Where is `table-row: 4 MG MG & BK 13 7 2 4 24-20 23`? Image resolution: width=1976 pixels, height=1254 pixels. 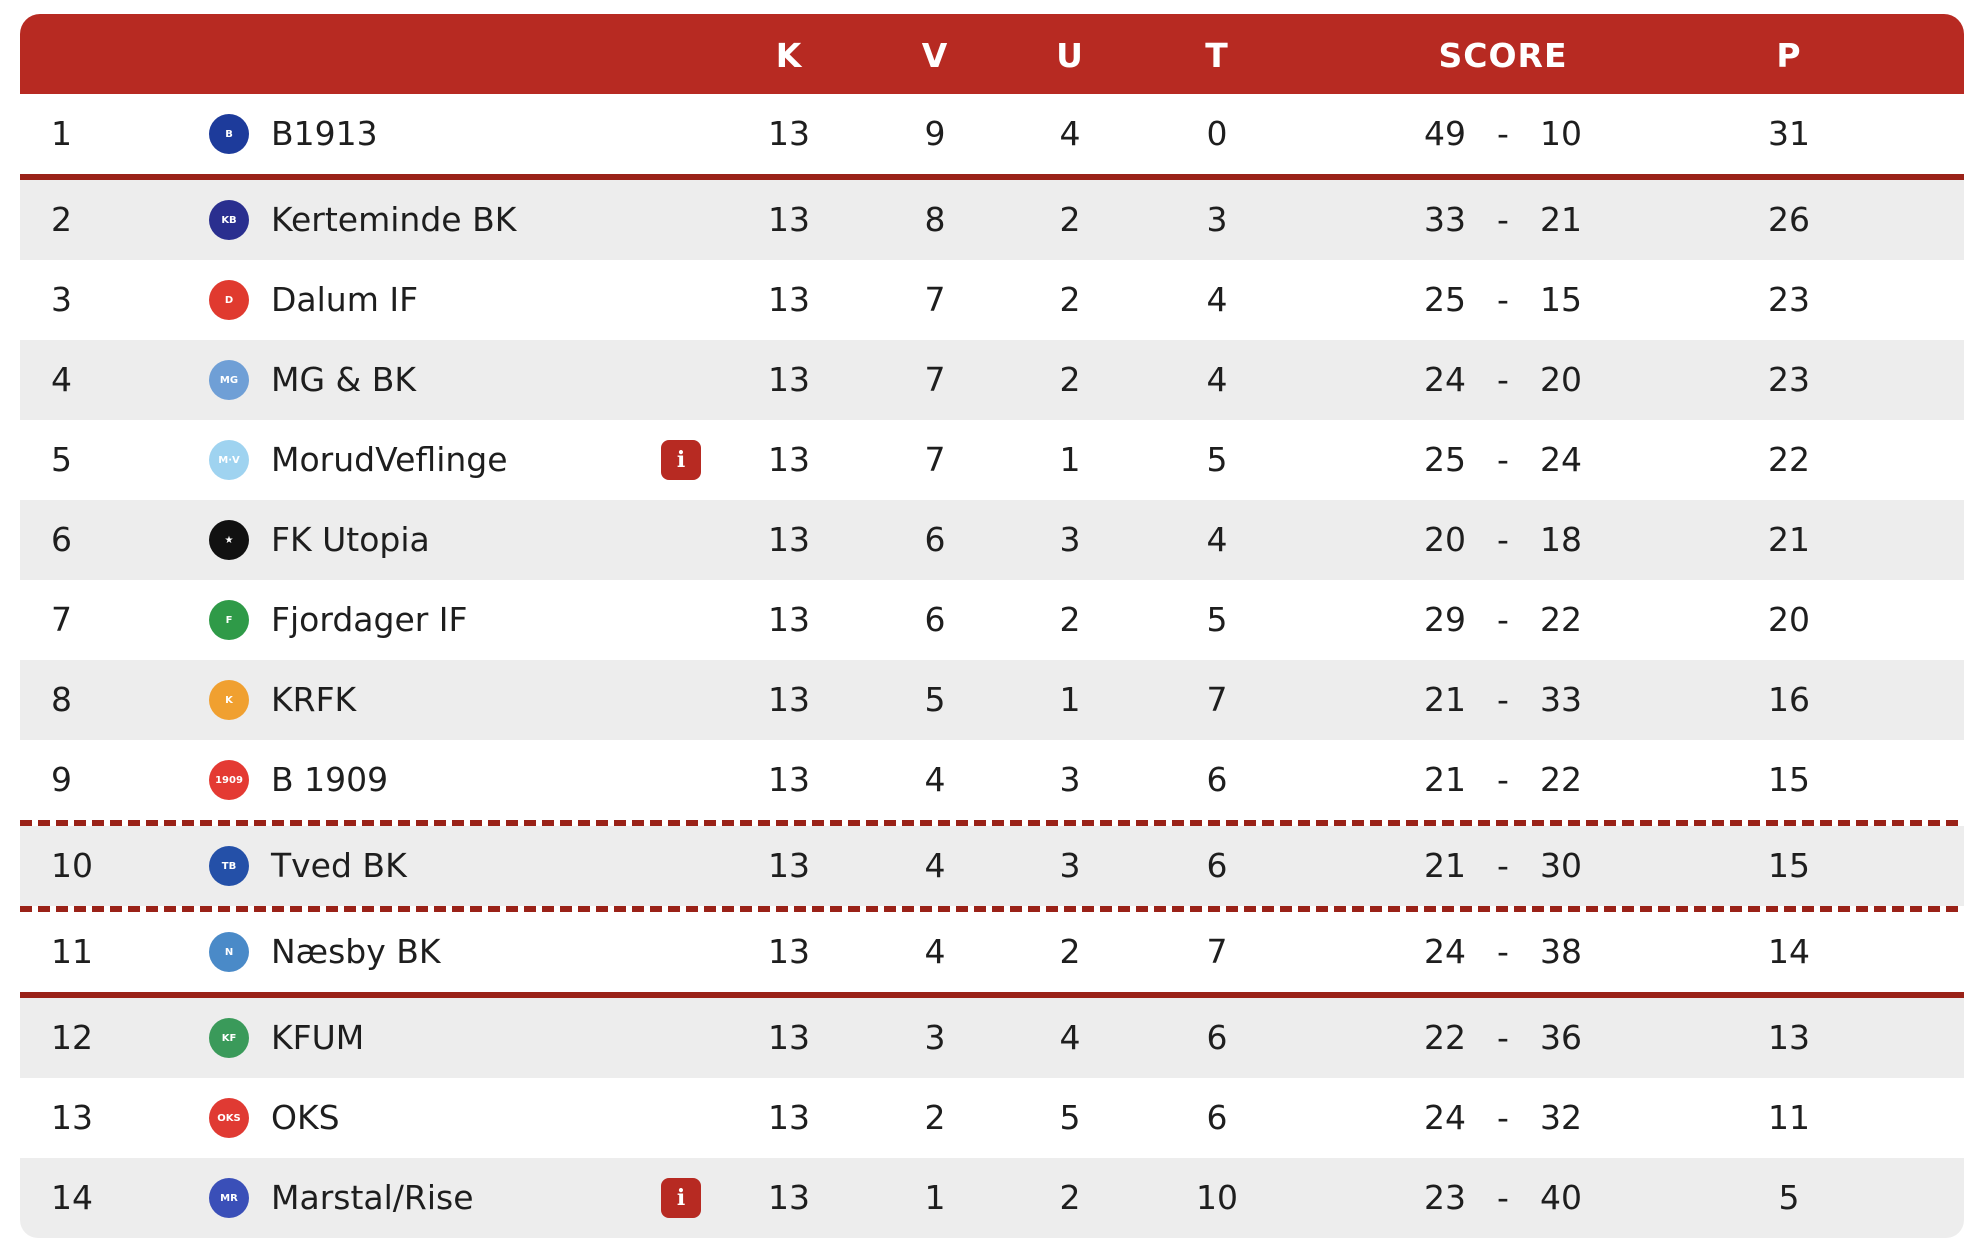
table-row: 4 MG MG & BK 13 7 2 4 24-20 23 is located at coordinates (992, 380).